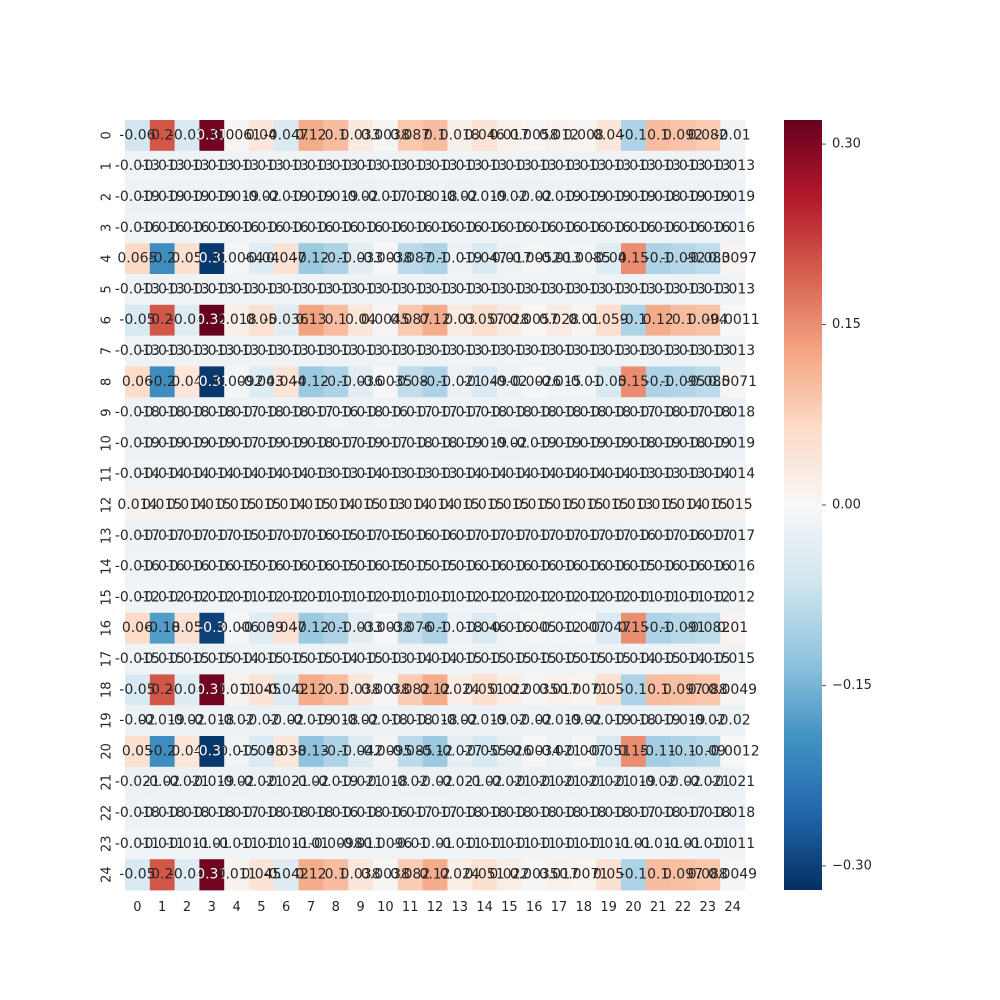 The height and width of the screenshot is (1000, 1000). I want to click on cell-value-label: -0.01, so click(410, 844).